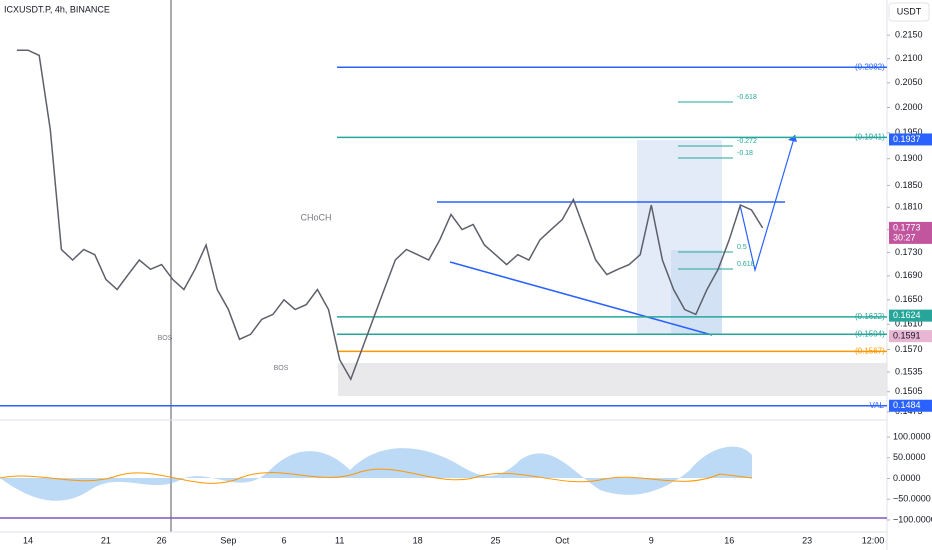 This screenshot has height=550, width=932. What do you see at coordinates (909, 82) in the screenshot?
I see `y-tick-label: 0.2050` at bounding box center [909, 82].